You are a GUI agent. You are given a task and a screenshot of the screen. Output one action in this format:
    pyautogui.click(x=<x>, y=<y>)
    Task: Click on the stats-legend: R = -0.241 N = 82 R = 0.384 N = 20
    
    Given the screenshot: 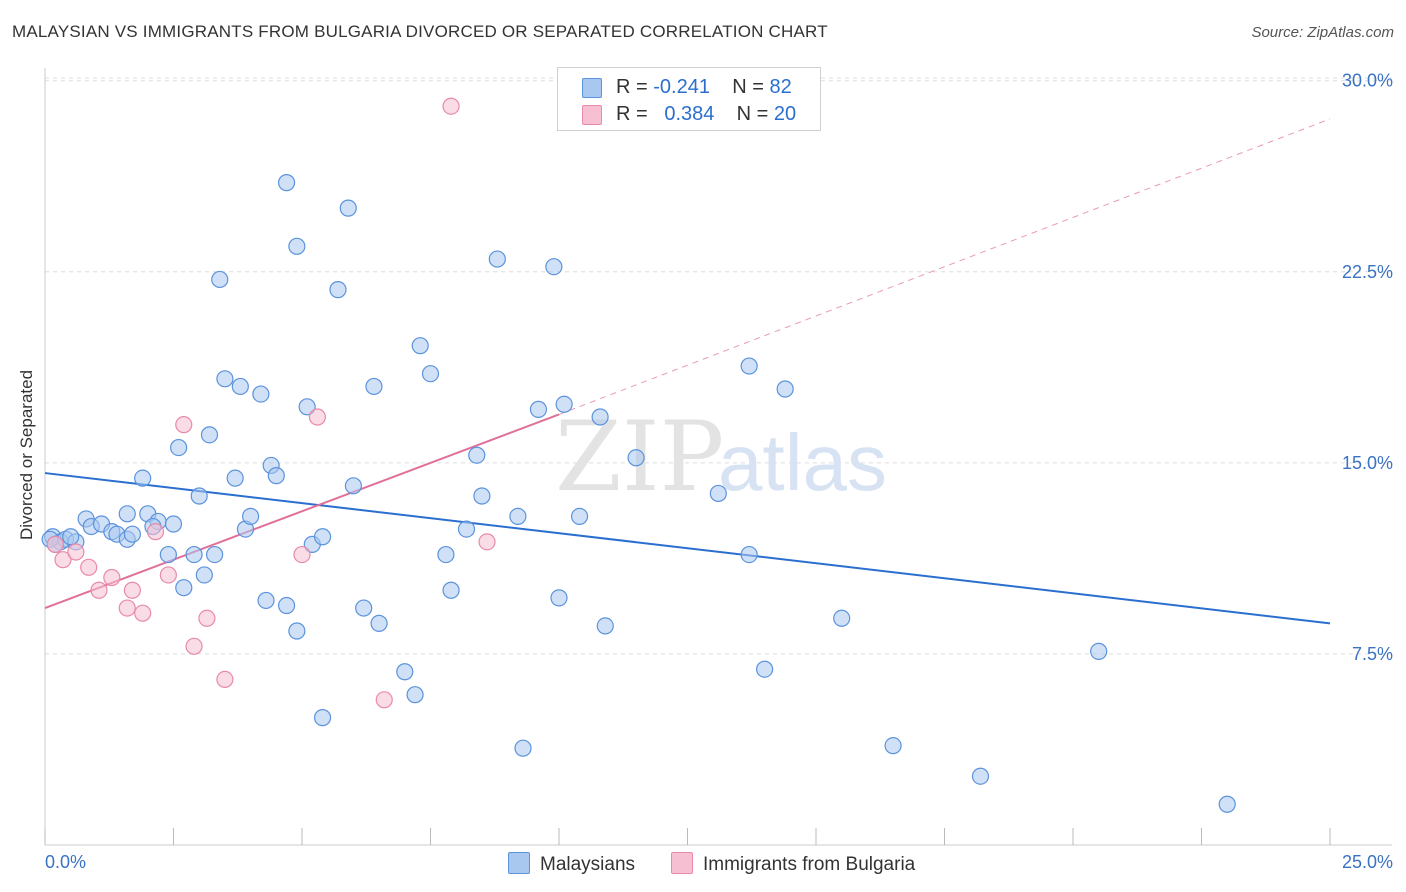 What is the action you would take?
    pyautogui.click(x=689, y=99)
    